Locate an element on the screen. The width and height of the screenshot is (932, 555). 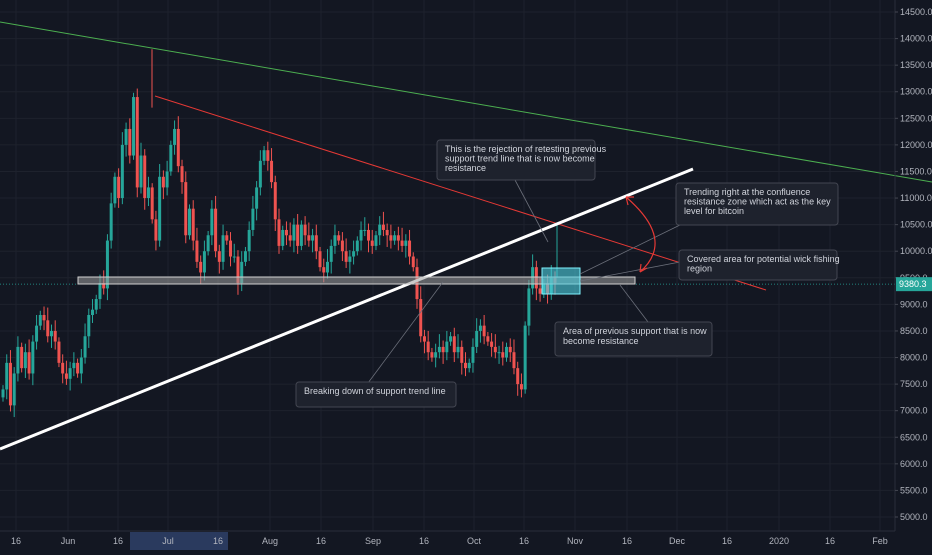
y-tick-label: 12000.0 is located at coordinates (916, 145).